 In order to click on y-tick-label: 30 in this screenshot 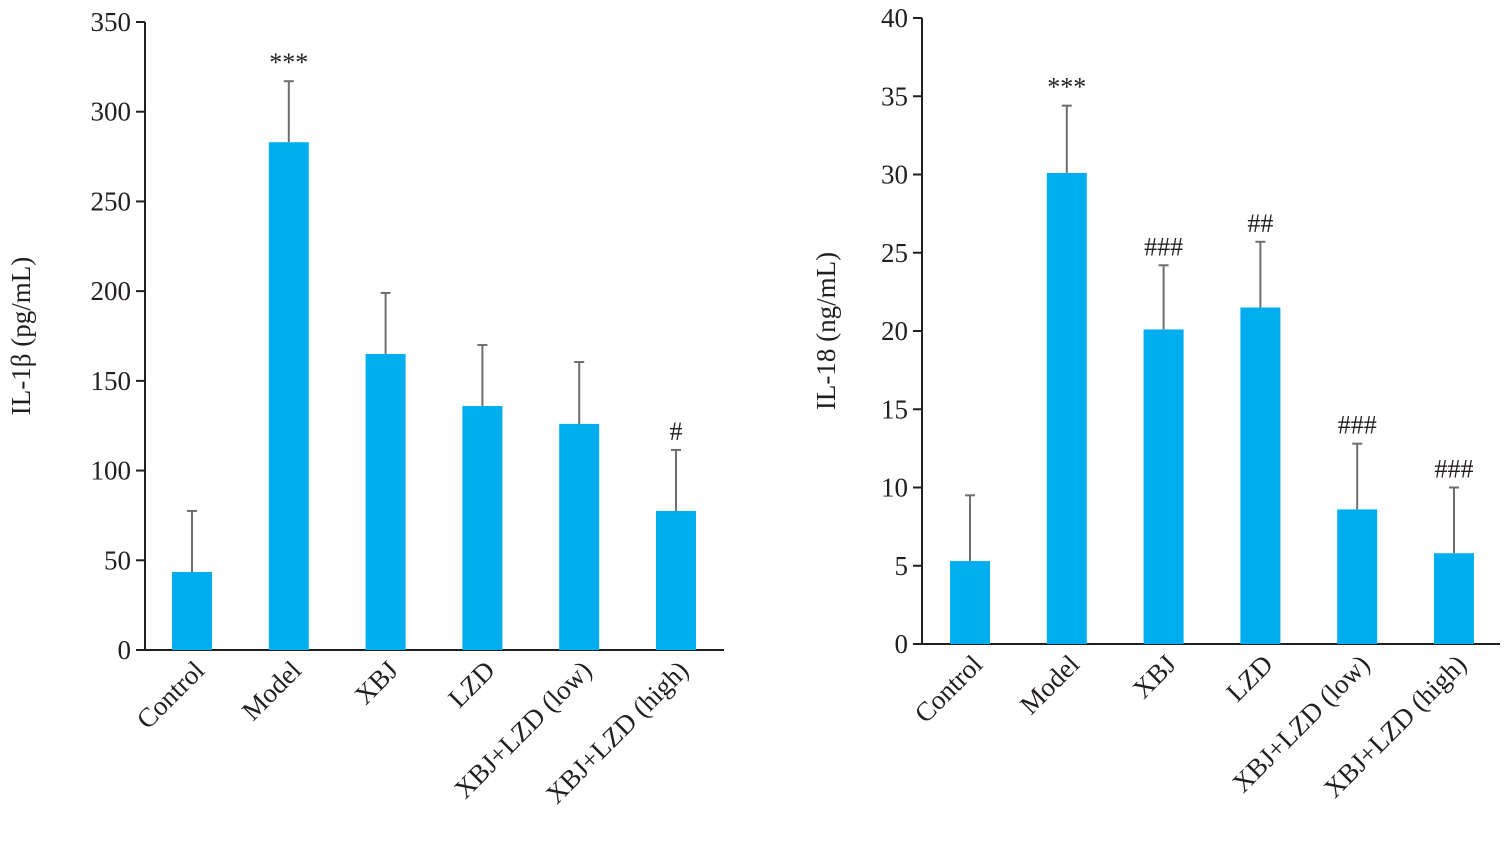, I will do `click(894, 175)`.